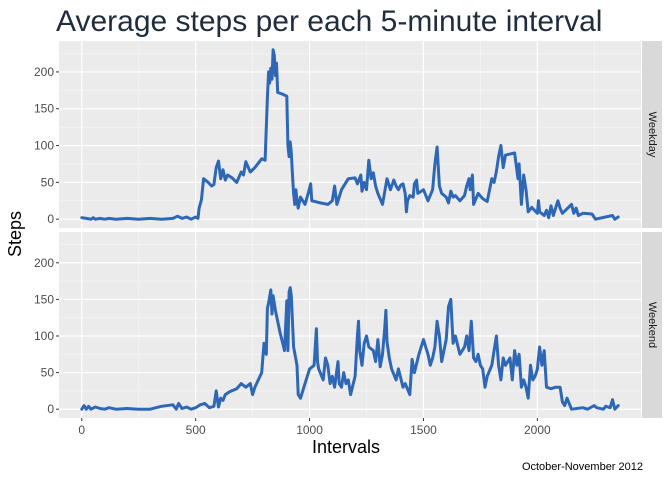 This screenshot has width=672, height=480. I want to click on x-tick-label: 2000, so click(537, 430).